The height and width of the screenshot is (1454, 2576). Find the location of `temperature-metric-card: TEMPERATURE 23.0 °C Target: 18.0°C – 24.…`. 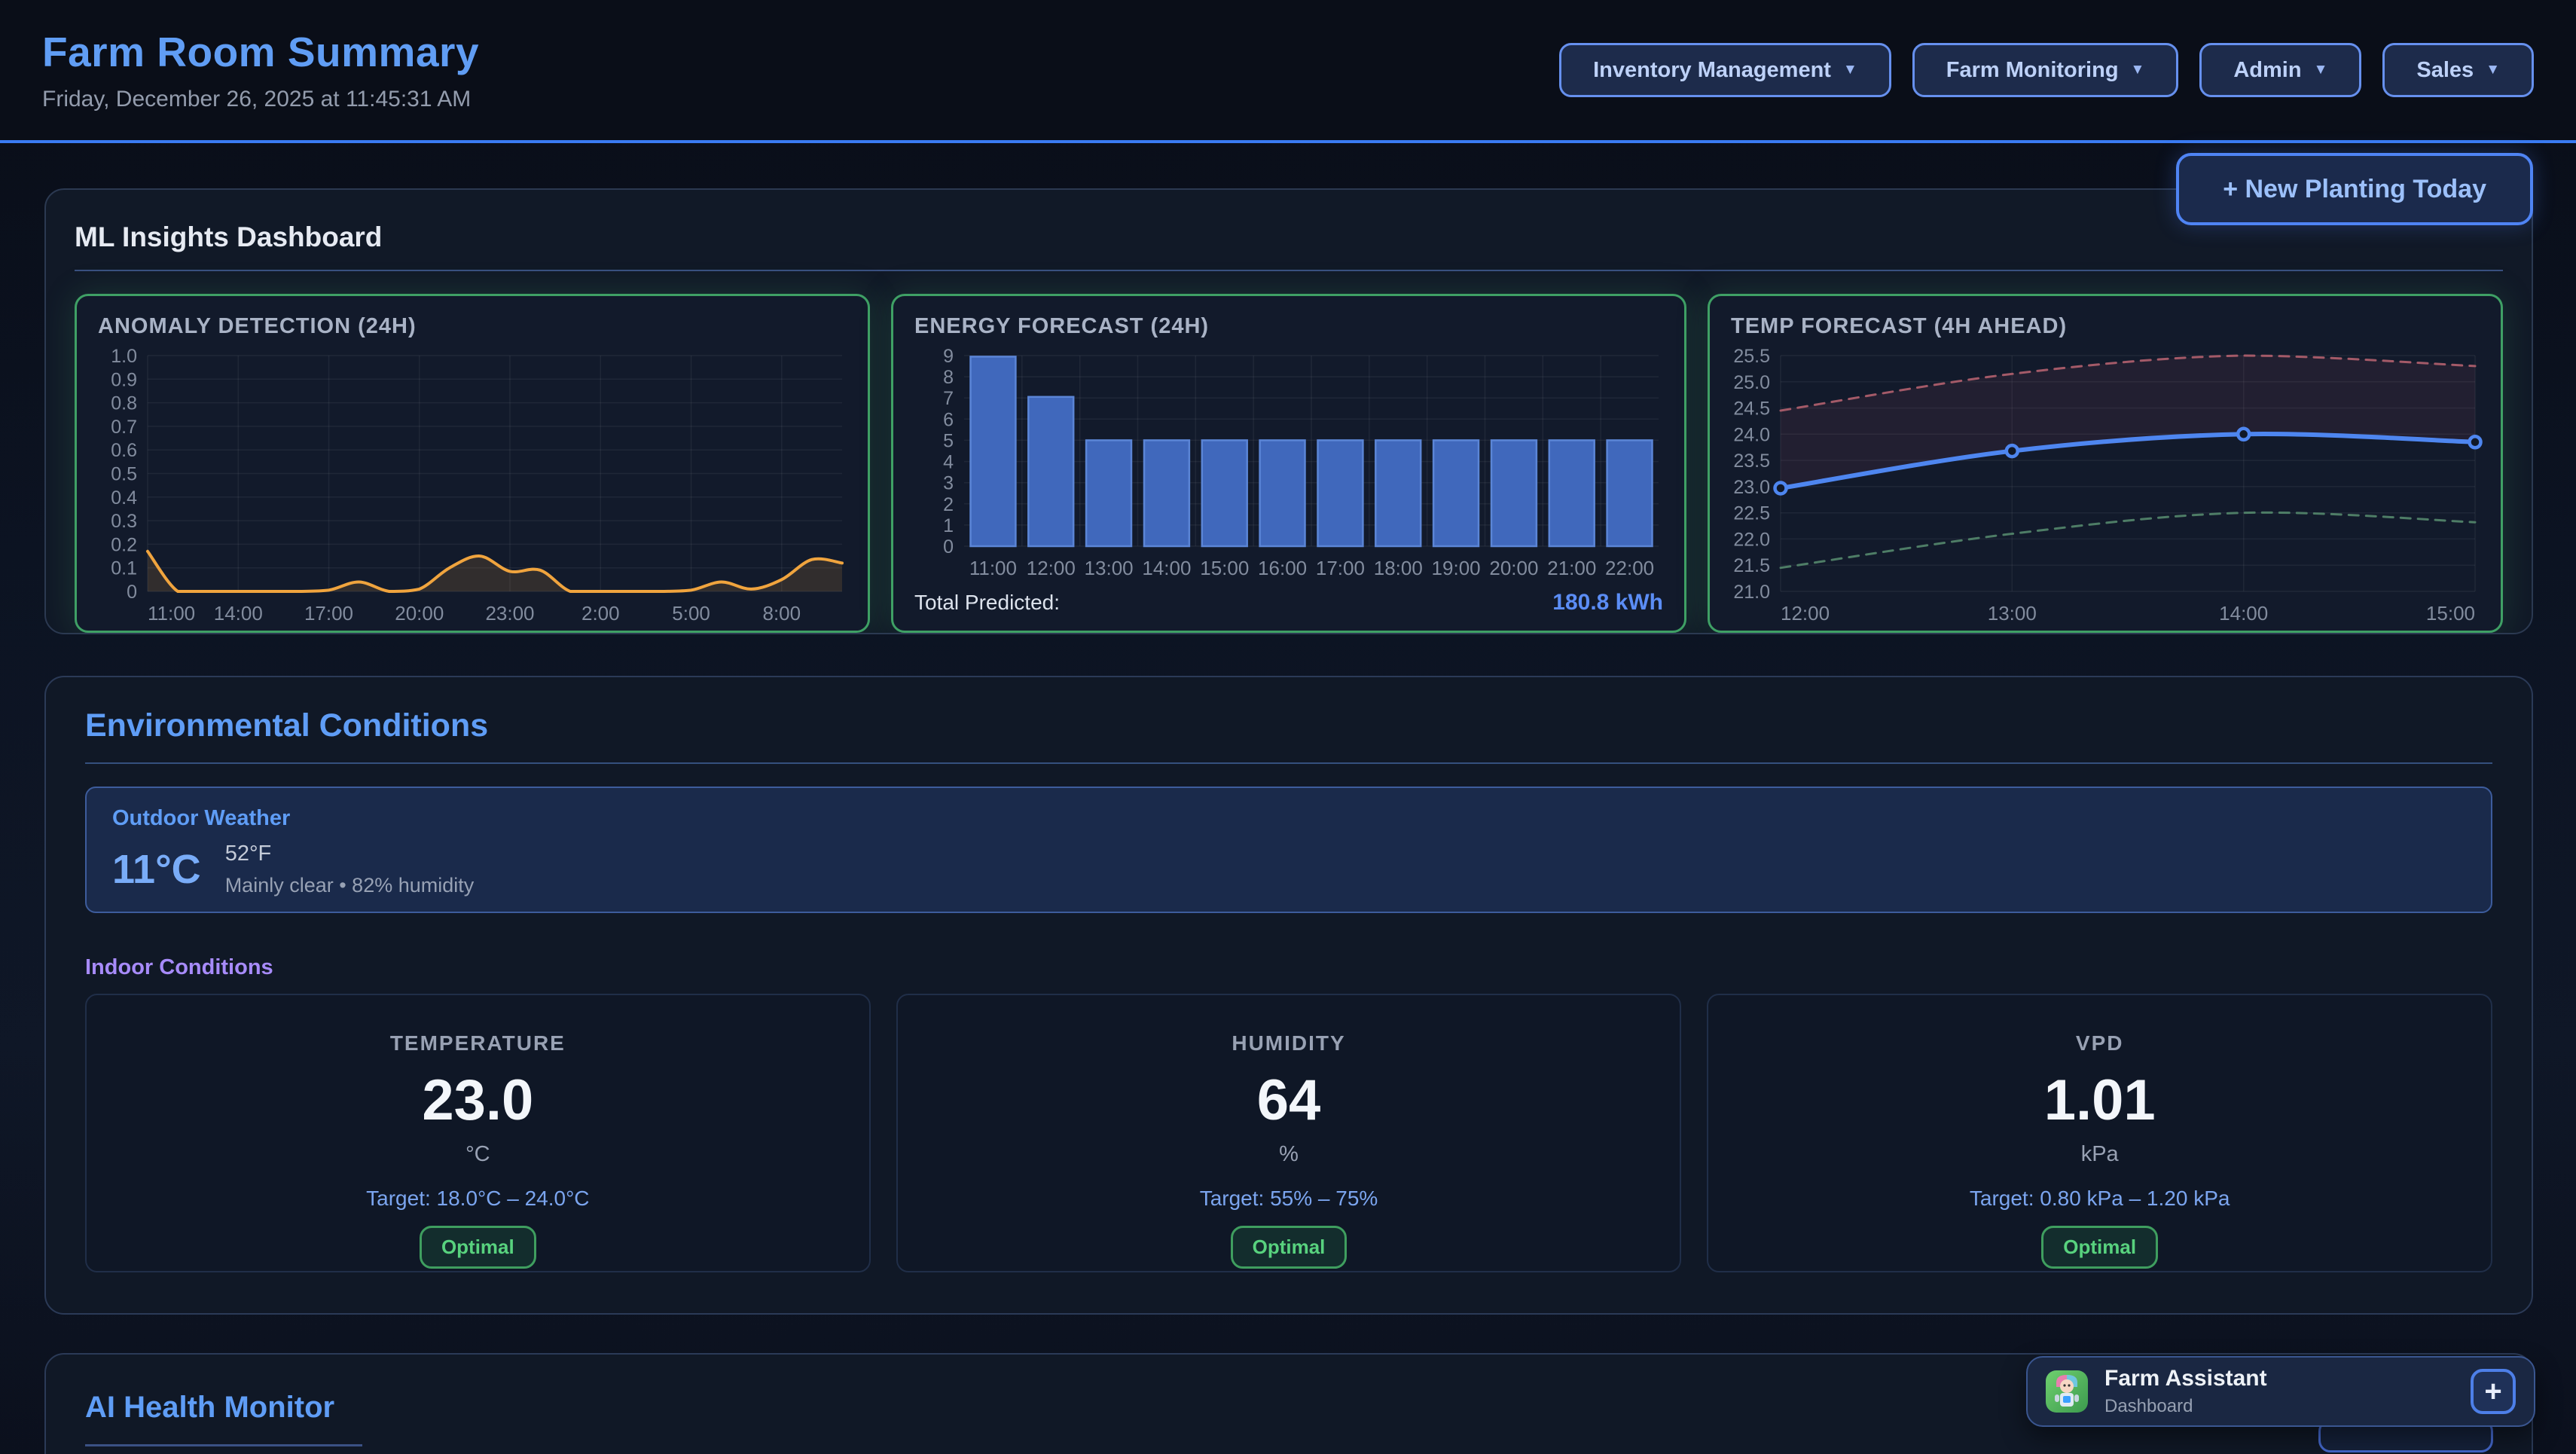

temperature-metric-card: TEMPERATURE 23.0 °C Target: 18.0°C – 24.… is located at coordinates (478, 1133).